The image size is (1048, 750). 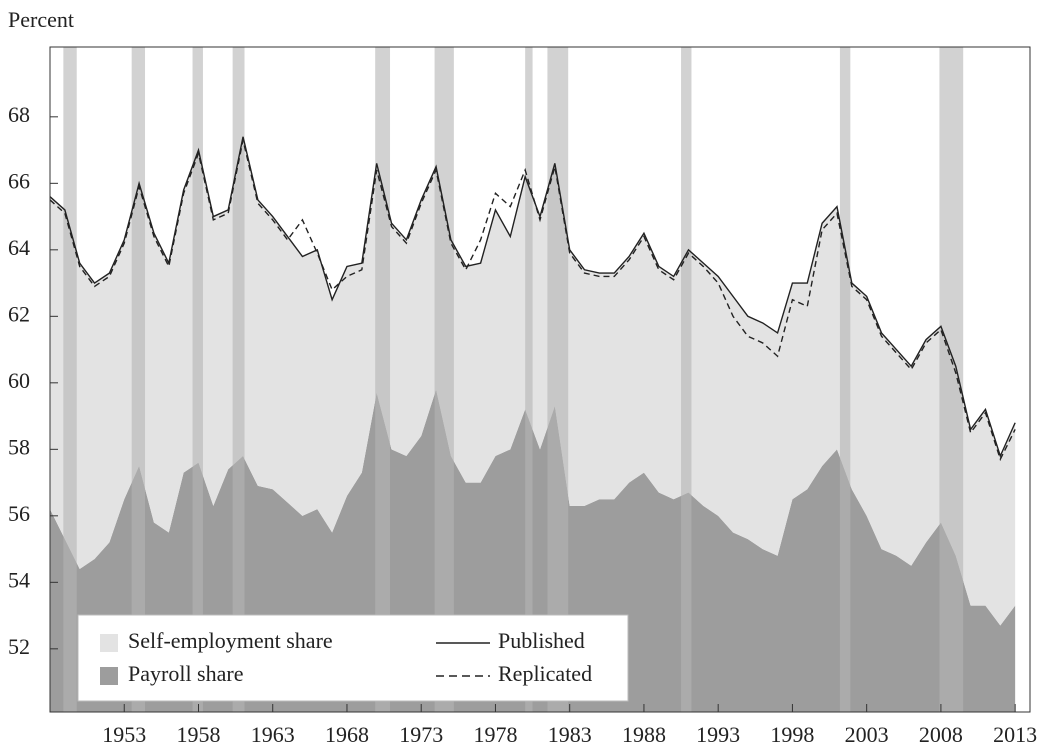 What do you see at coordinates (545, 673) in the screenshot?
I see `legend-label: Replicated` at bounding box center [545, 673].